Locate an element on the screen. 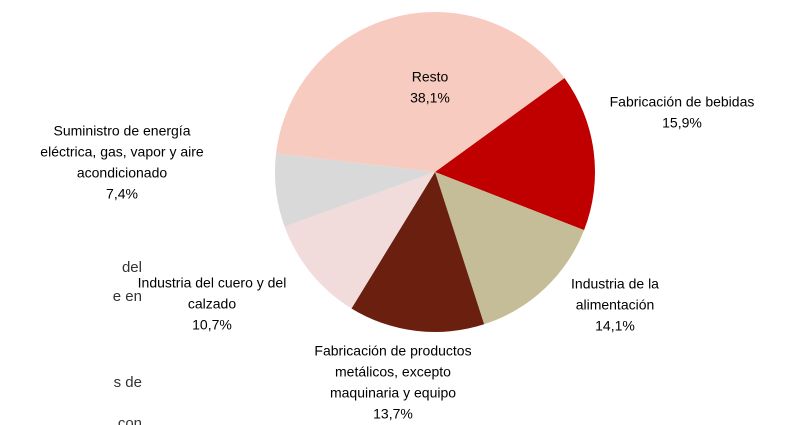 The image size is (798, 425). value-label: 10,7% is located at coordinates (212, 325).